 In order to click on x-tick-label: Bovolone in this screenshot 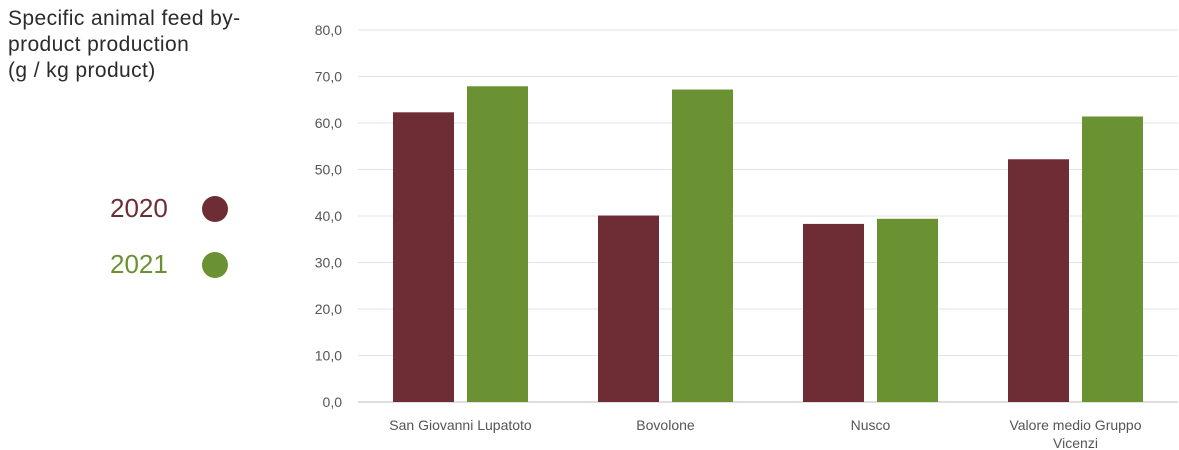, I will do `click(665, 425)`.